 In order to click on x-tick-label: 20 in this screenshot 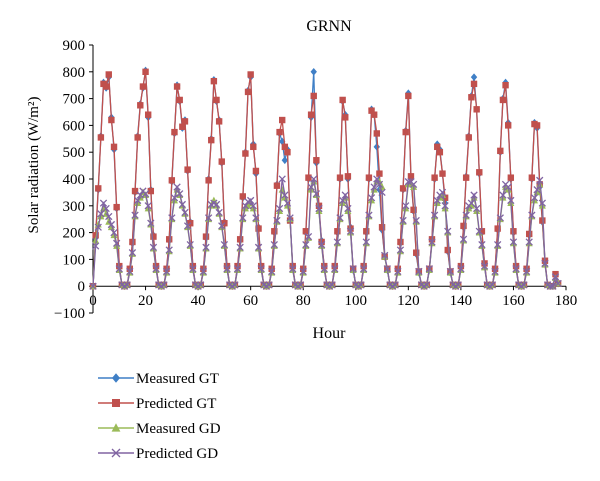, I will do `click(145, 301)`.